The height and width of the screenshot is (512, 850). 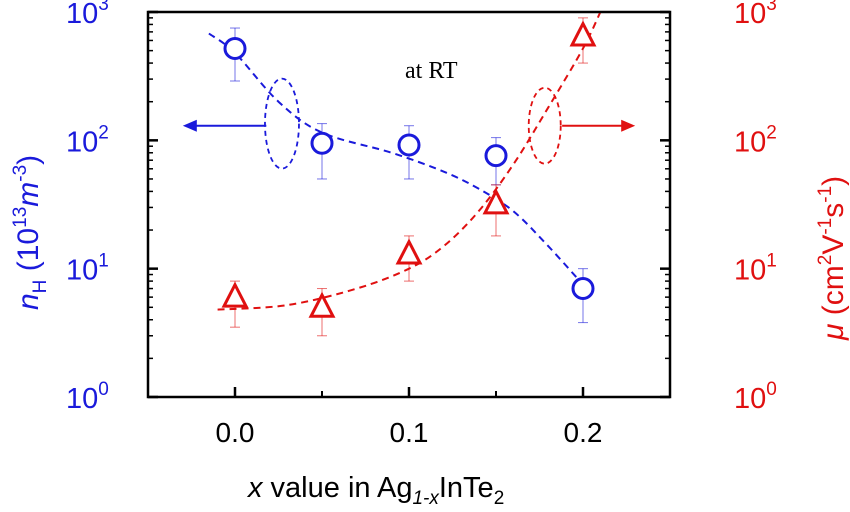 I want to click on y-left-axis-label: nH (1013m-3), so click(x=30, y=232).